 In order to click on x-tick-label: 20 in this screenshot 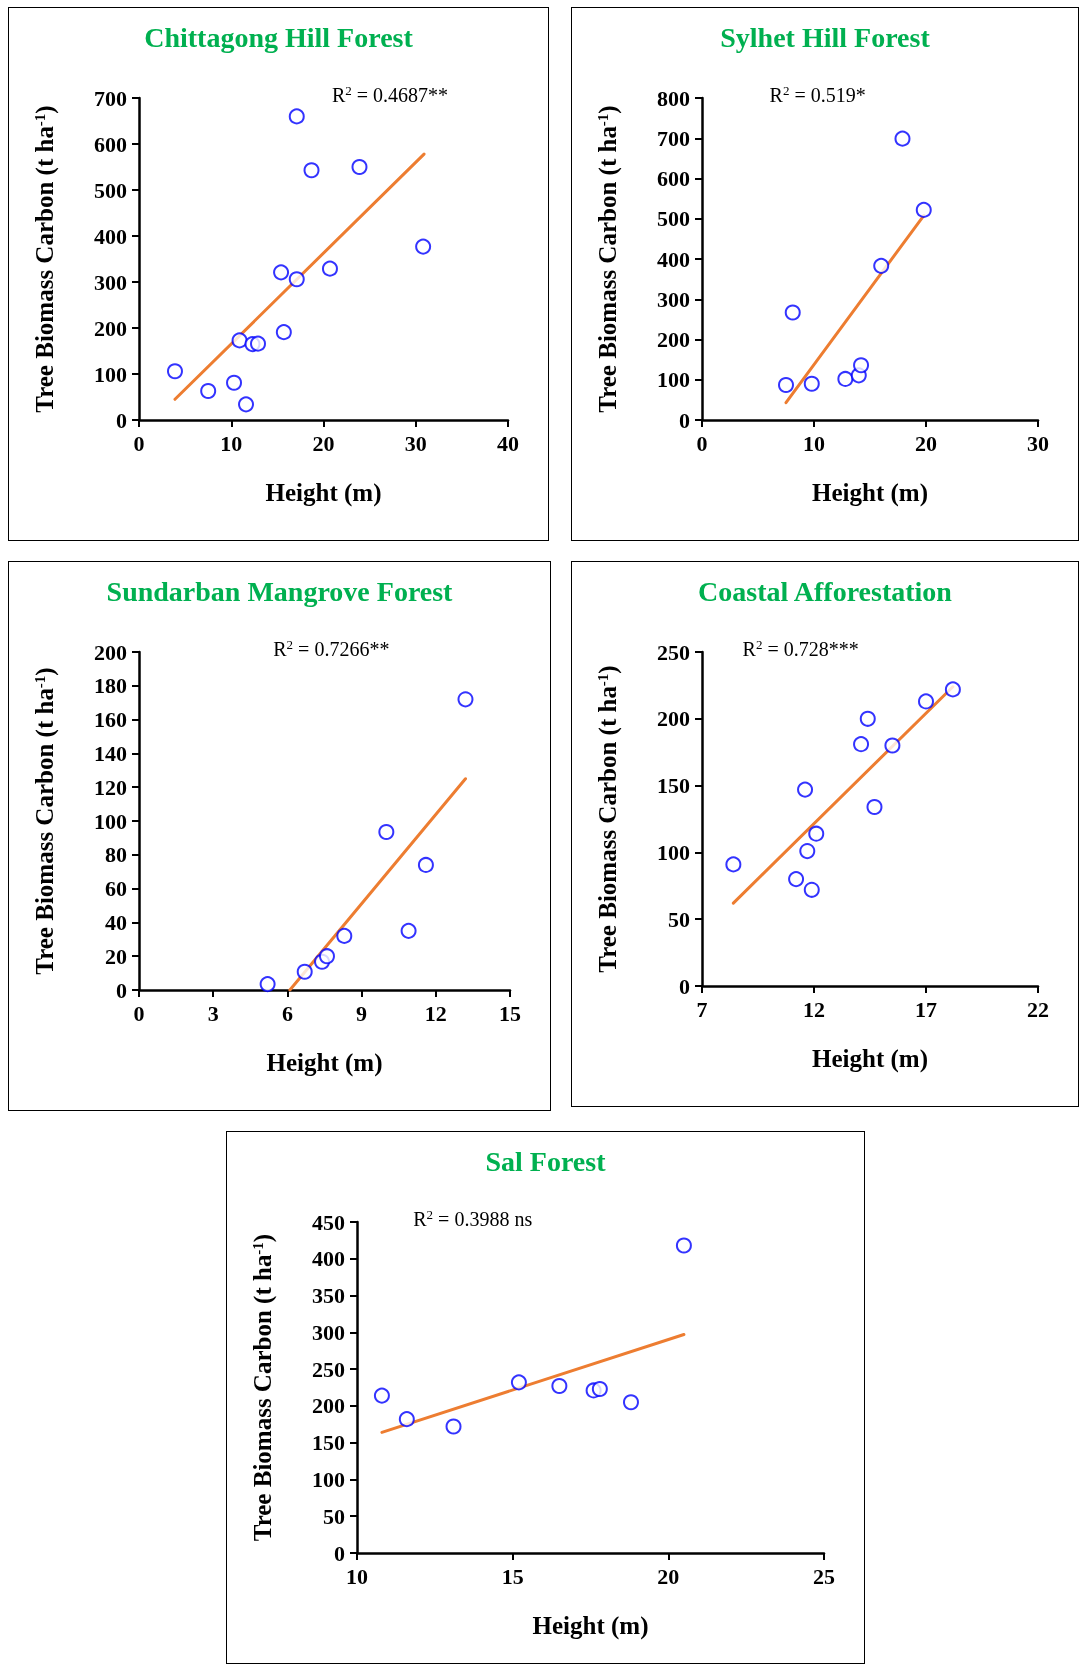, I will do `click(926, 443)`.